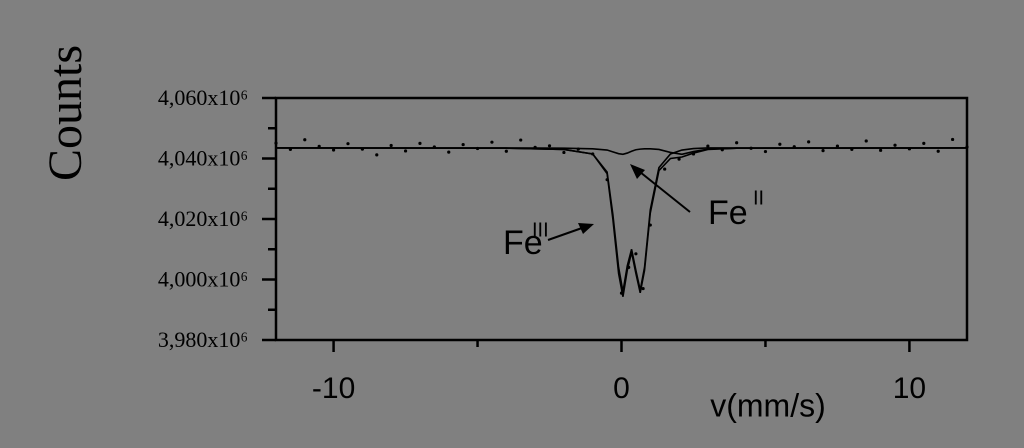 This screenshot has height=448, width=1024. Describe the element at coordinates (768, 405) in the screenshot. I see `x-axis-title: v(mm/s)` at that location.